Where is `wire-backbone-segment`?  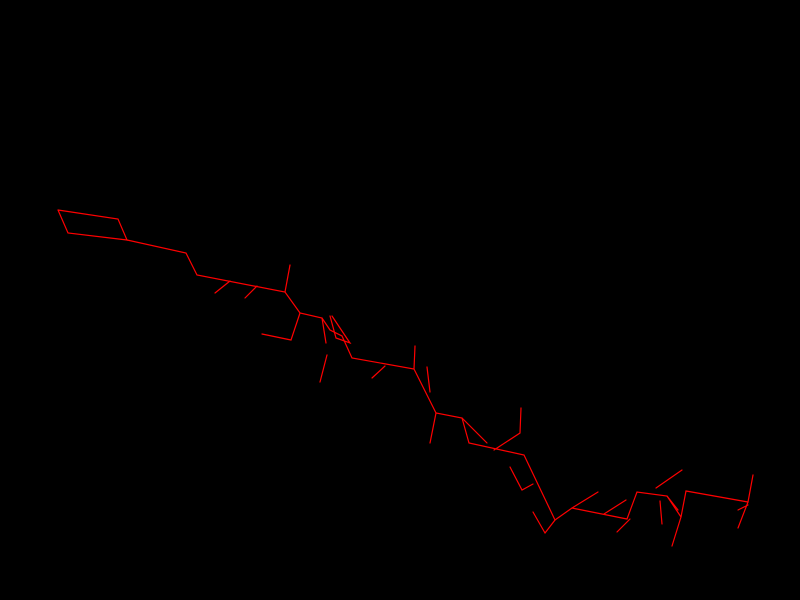 wire-backbone-segment is located at coordinates (717, 496).